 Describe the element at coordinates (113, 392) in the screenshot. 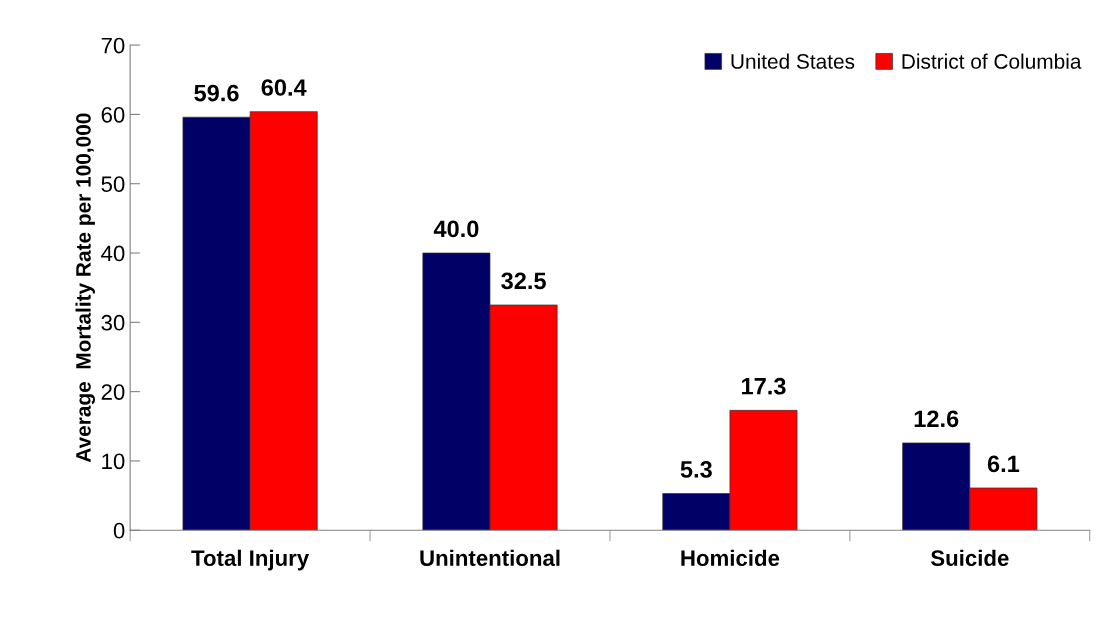

I see `y-tick-label: 20` at that location.